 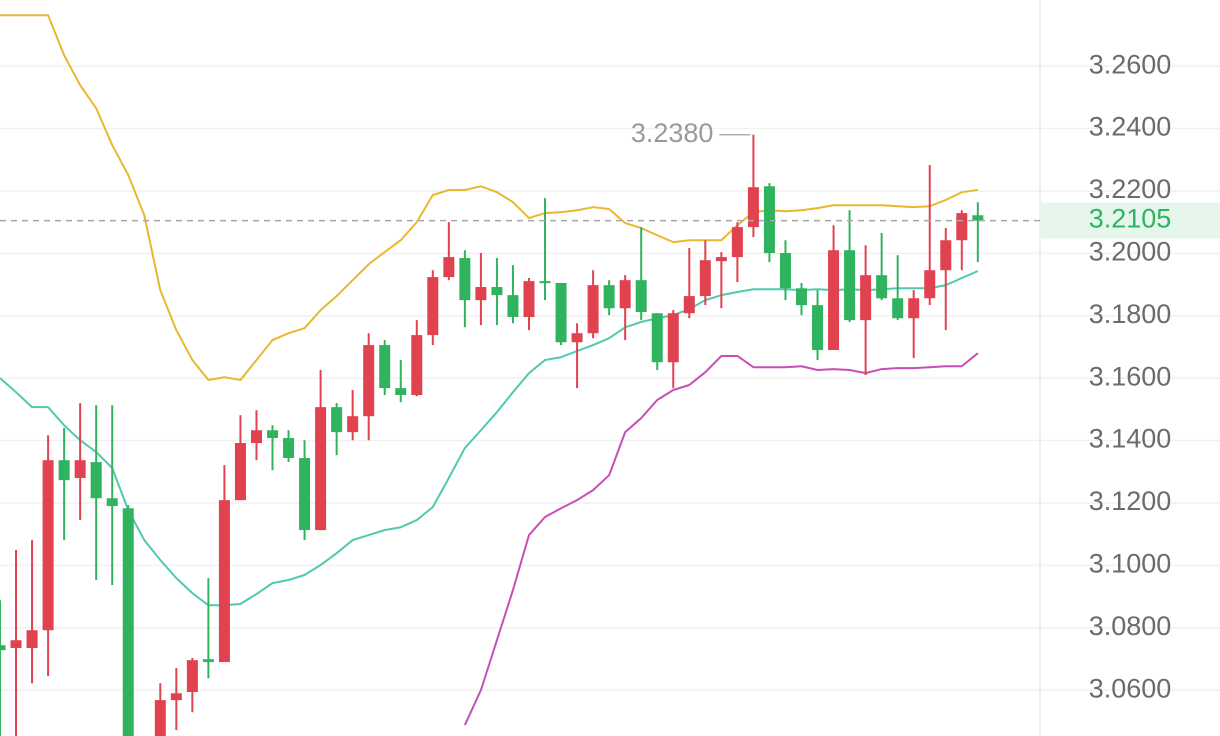 I want to click on y-tick-label: 3.1400, so click(x=1130, y=439).